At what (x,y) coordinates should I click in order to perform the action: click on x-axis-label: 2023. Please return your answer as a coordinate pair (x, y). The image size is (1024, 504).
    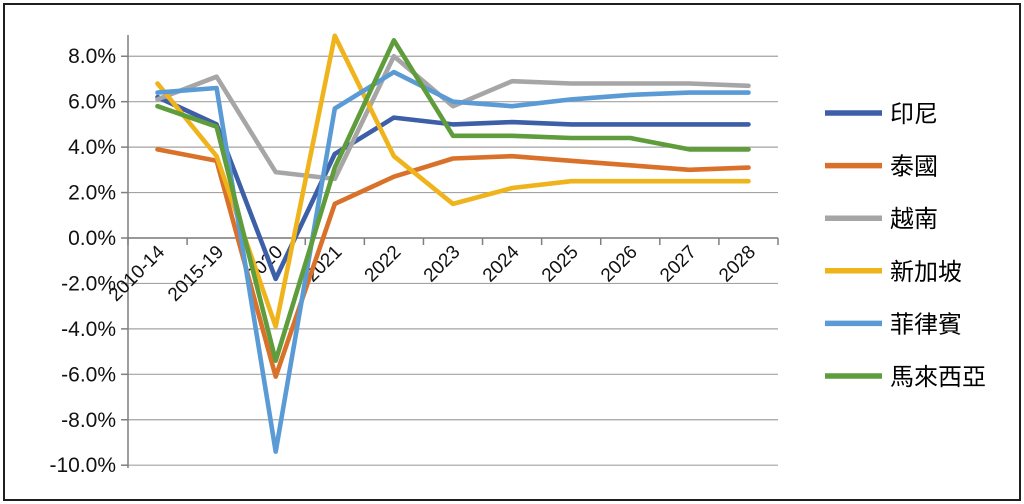
    Looking at the image, I should click on (442, 264).